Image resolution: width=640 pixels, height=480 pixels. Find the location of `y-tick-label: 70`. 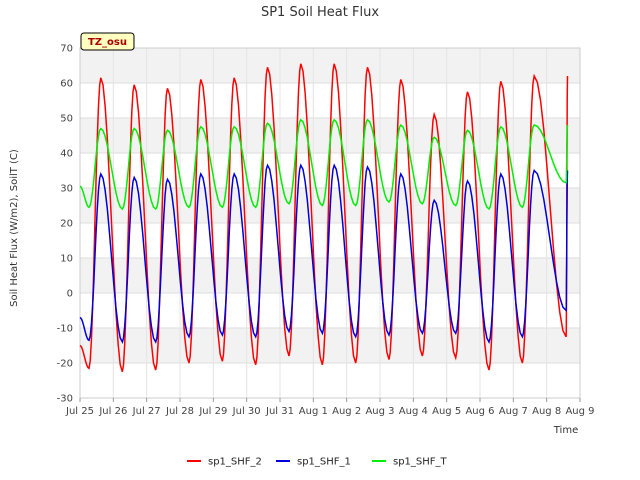

y-tick-label: 70 is located at coordinates (66, 49).